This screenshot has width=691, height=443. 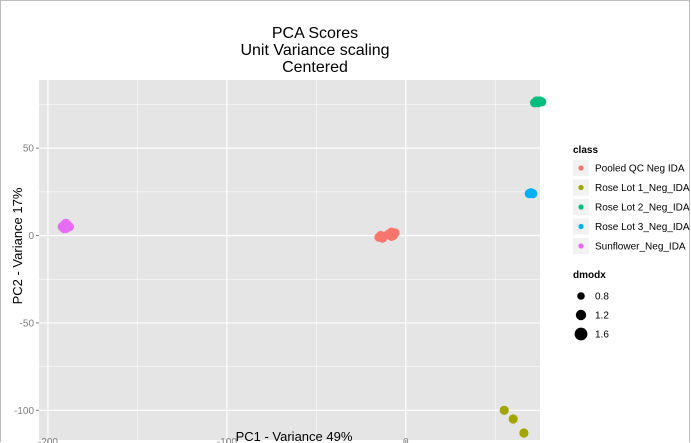 I want to click on y-tick-label: -50, so click(x=27, y=323).